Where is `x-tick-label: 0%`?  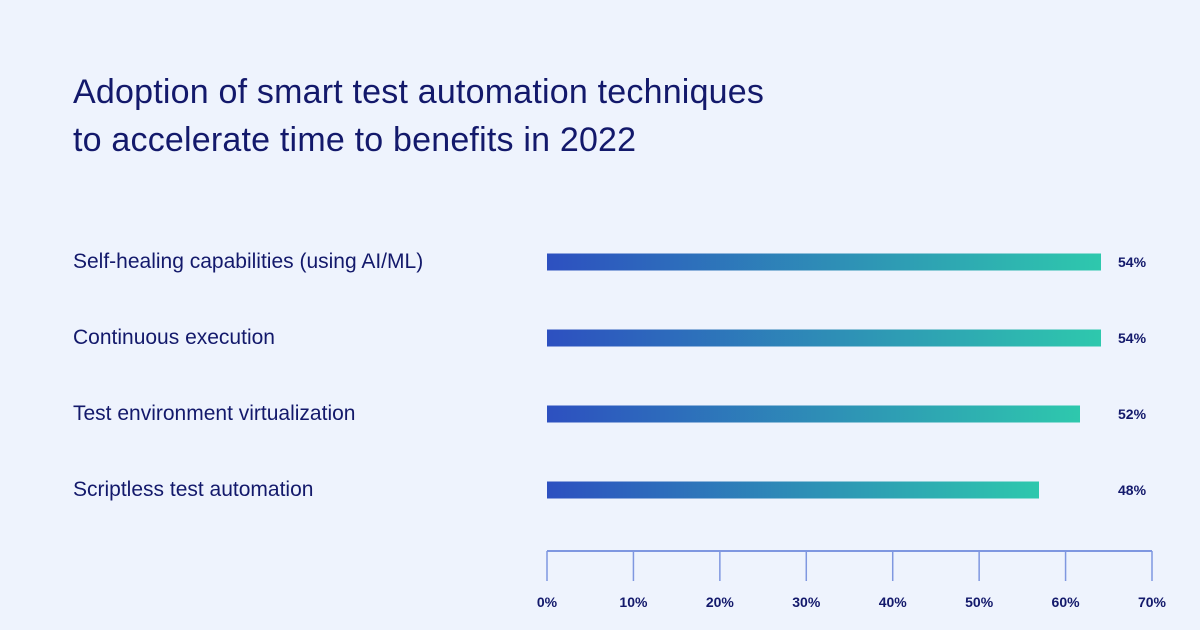
x-tick-label: 0% is located at coordinates (547, 602).